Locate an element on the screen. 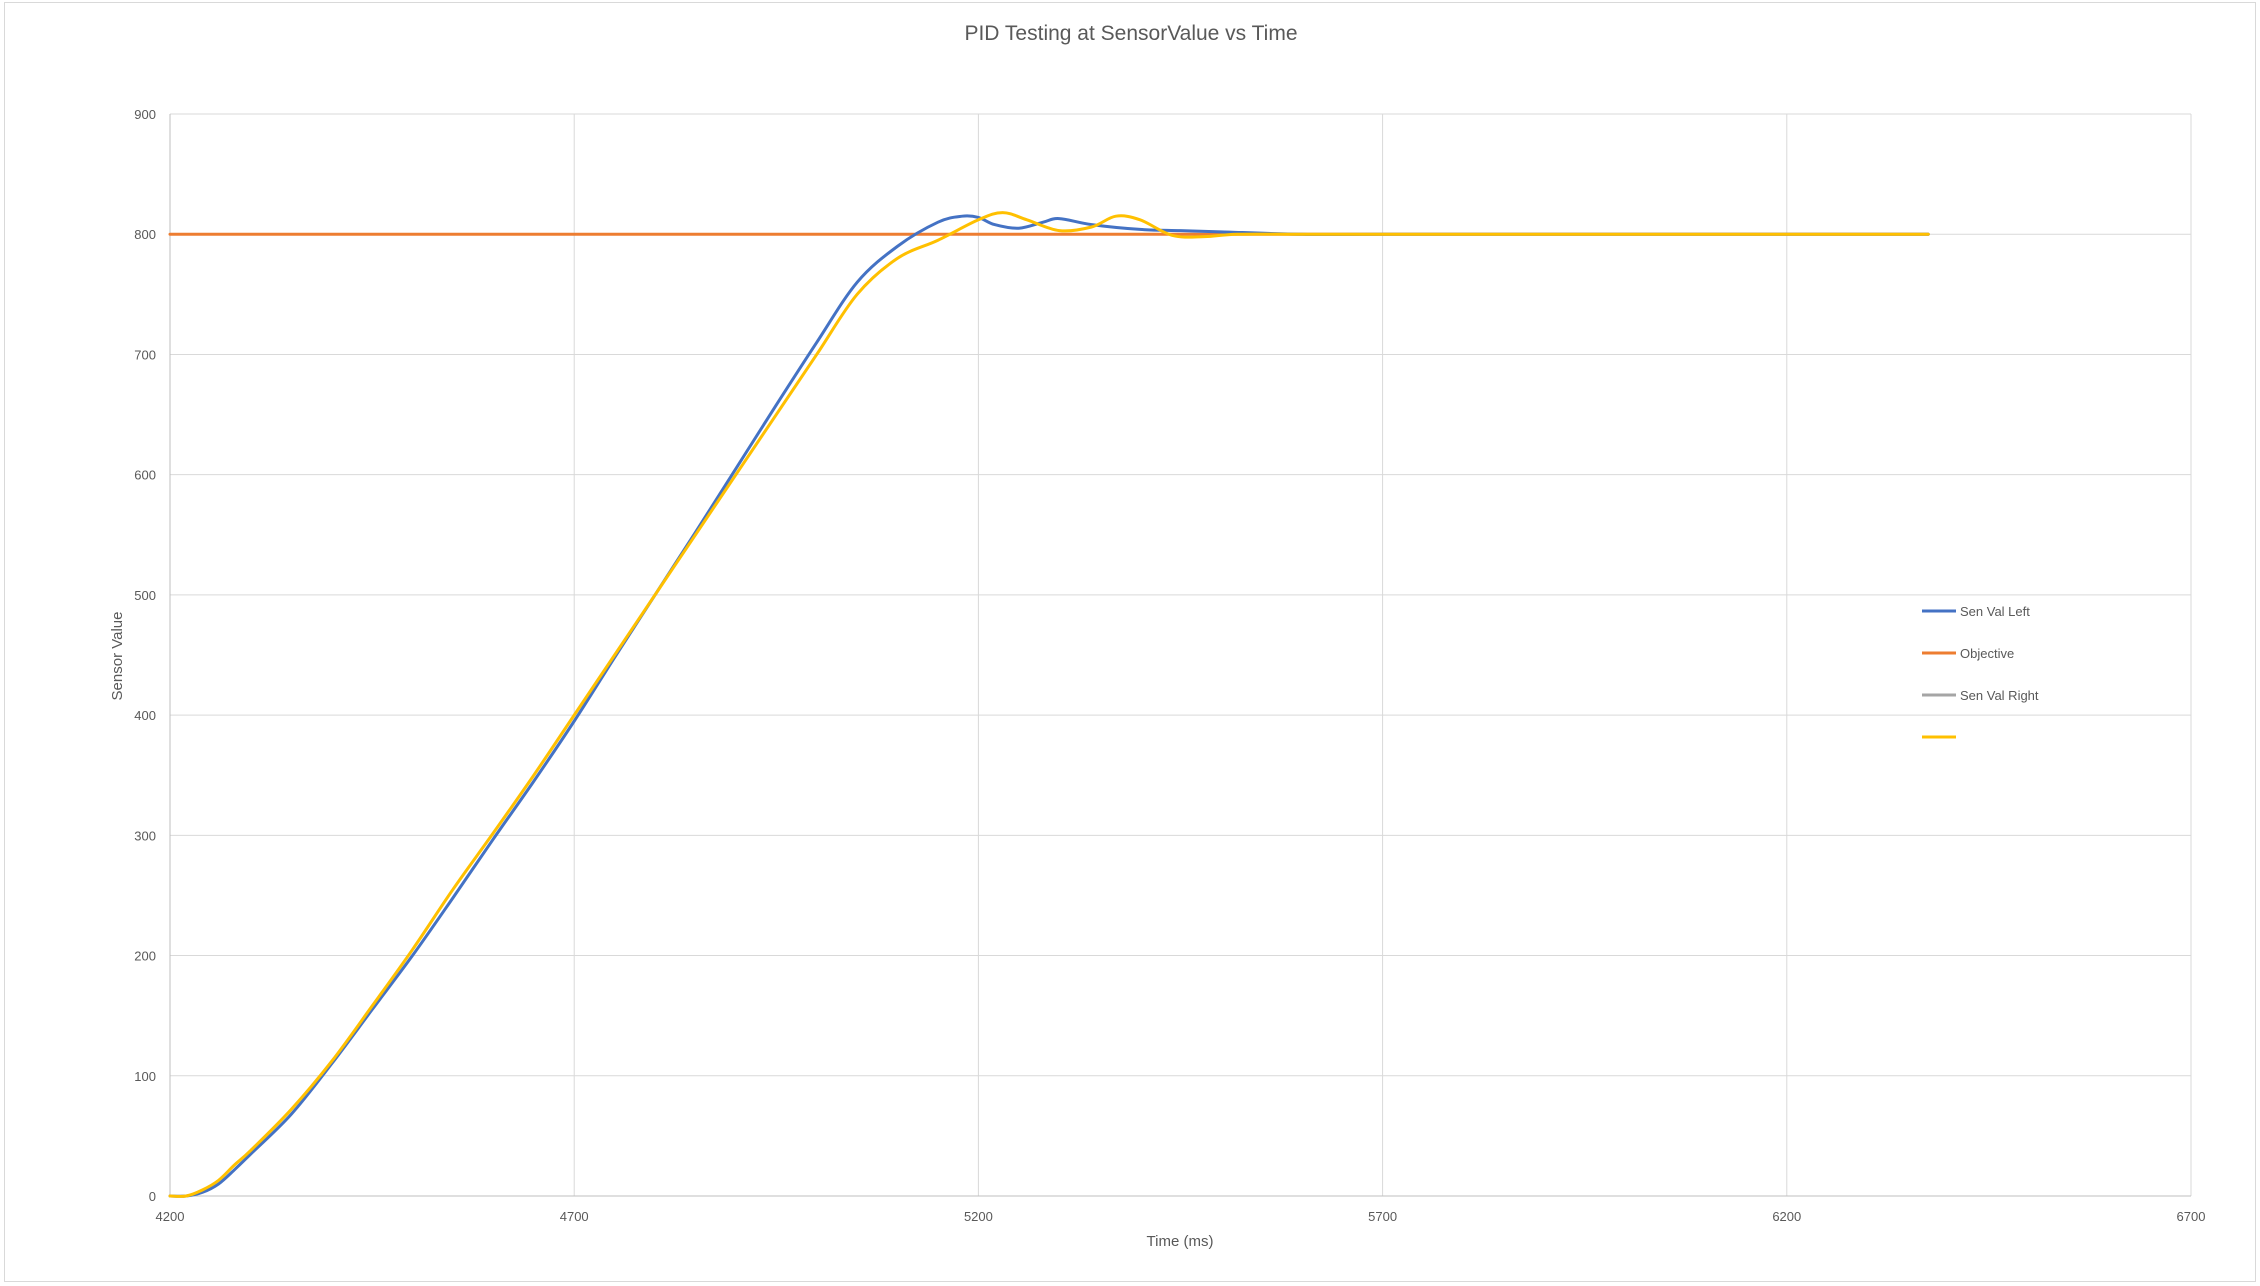 The image size is (2260, 1286). y-tick-label: 200 is located at coordinates (145, 956).